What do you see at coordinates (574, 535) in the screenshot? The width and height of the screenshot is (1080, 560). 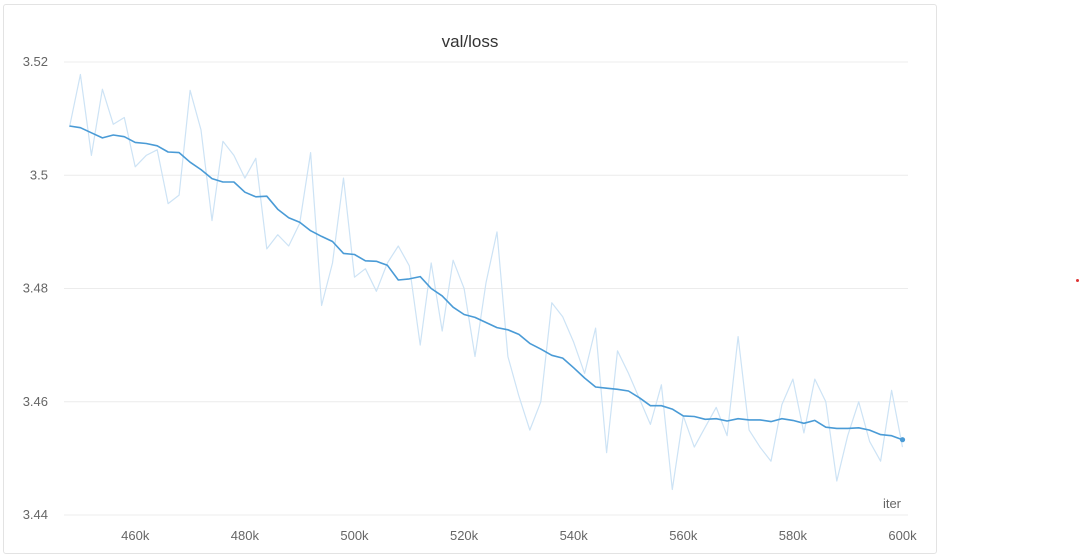 I see `x-tick-label: 540k` at bounding box center [574, 535].